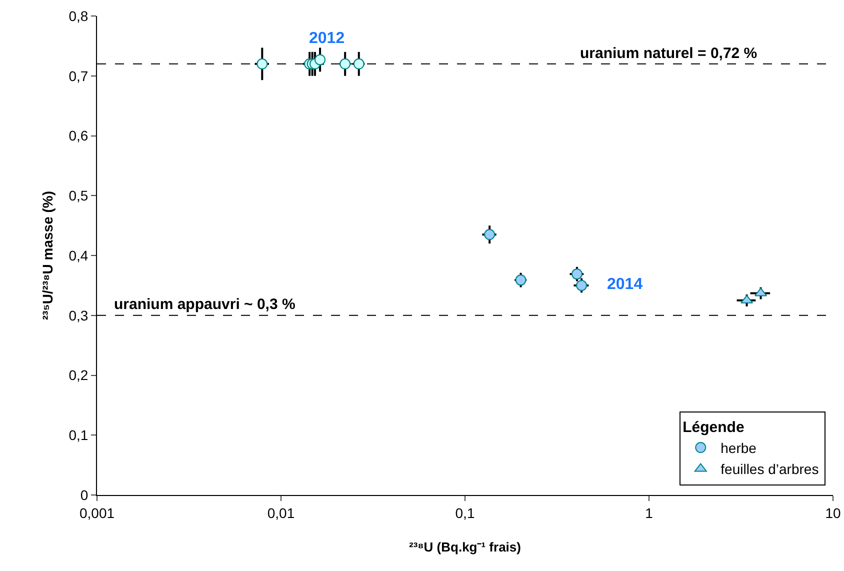 This screenshot has width=844, height=571. I want to click on legend-label: feuilles d’arbres, so click(769, 469).